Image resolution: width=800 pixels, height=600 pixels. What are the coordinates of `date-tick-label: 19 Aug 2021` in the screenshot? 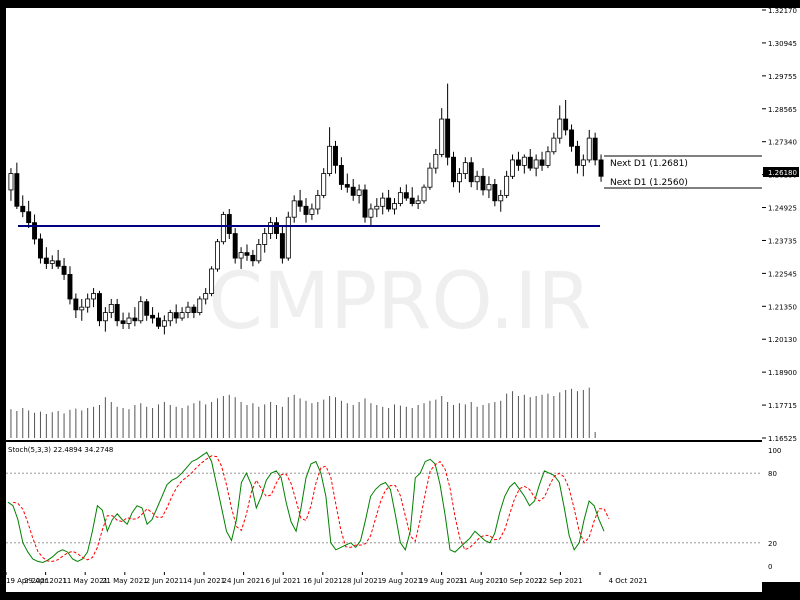 It's located at (441, 581).